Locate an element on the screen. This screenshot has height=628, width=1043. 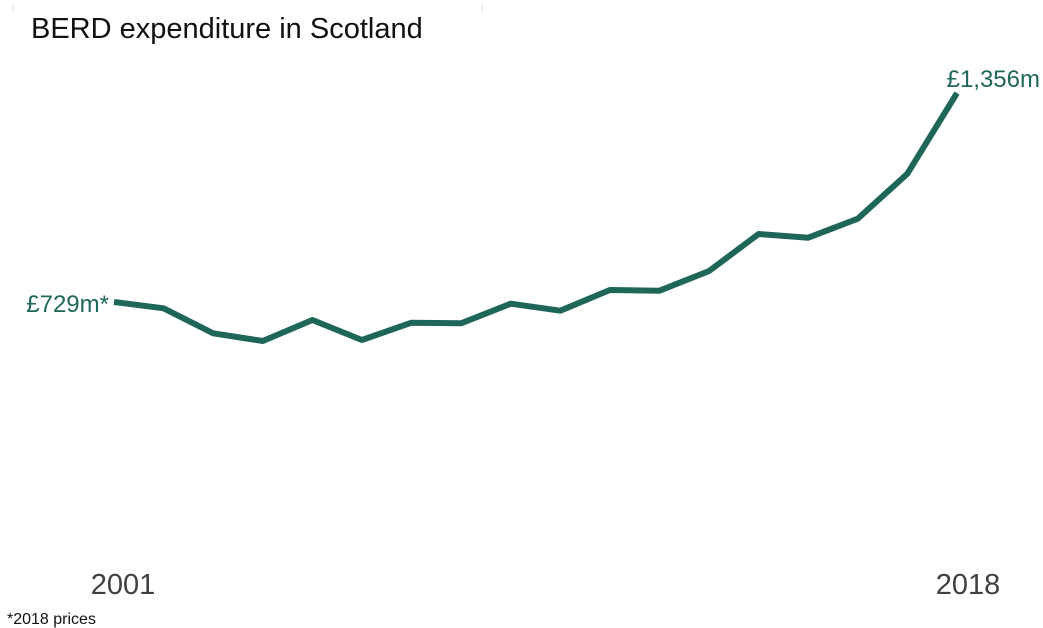
end-value-label: £1,356m is located at coordinates (993, 79).